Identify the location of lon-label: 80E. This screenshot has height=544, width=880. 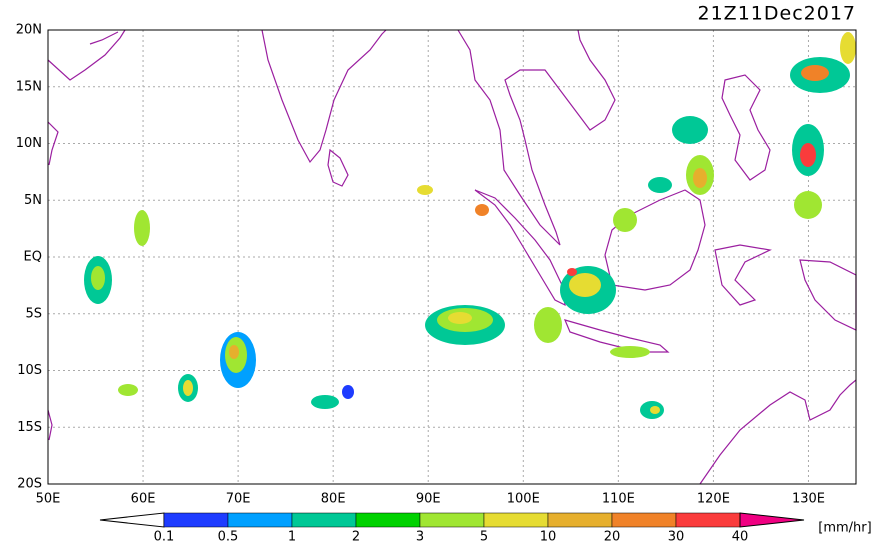
(333, 499).